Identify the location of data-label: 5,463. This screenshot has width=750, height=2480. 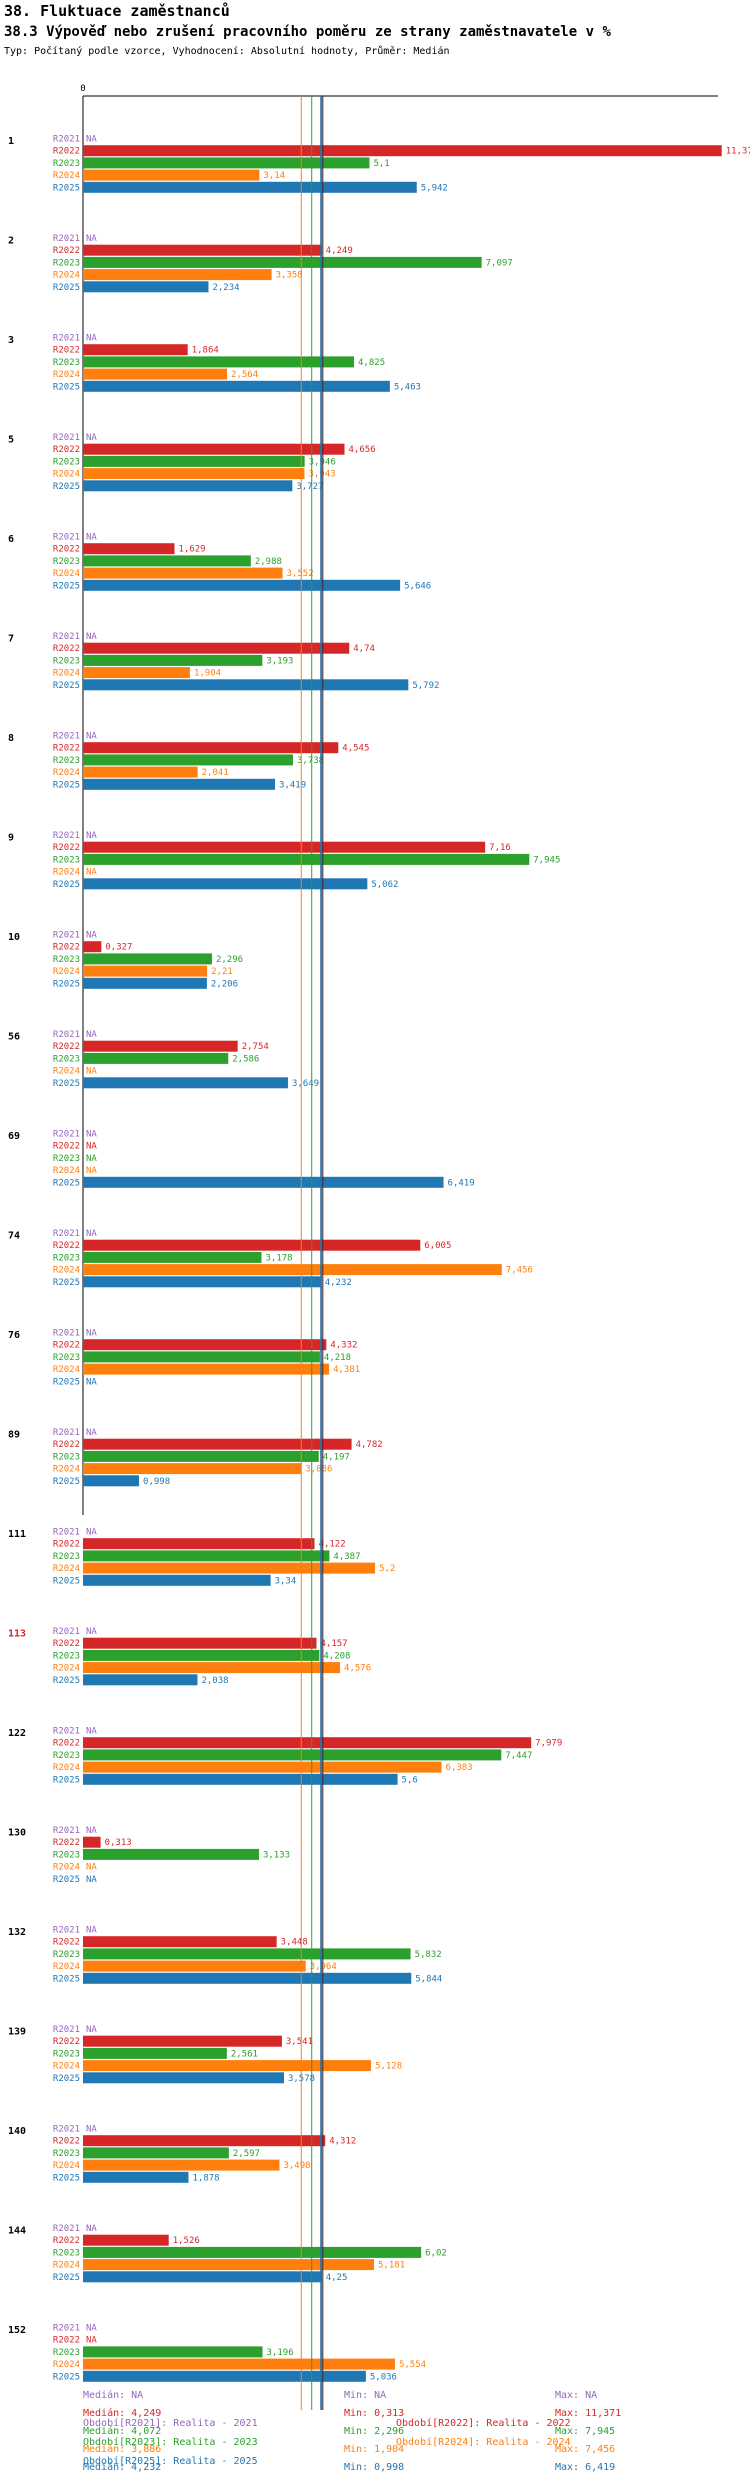
(407, 387).